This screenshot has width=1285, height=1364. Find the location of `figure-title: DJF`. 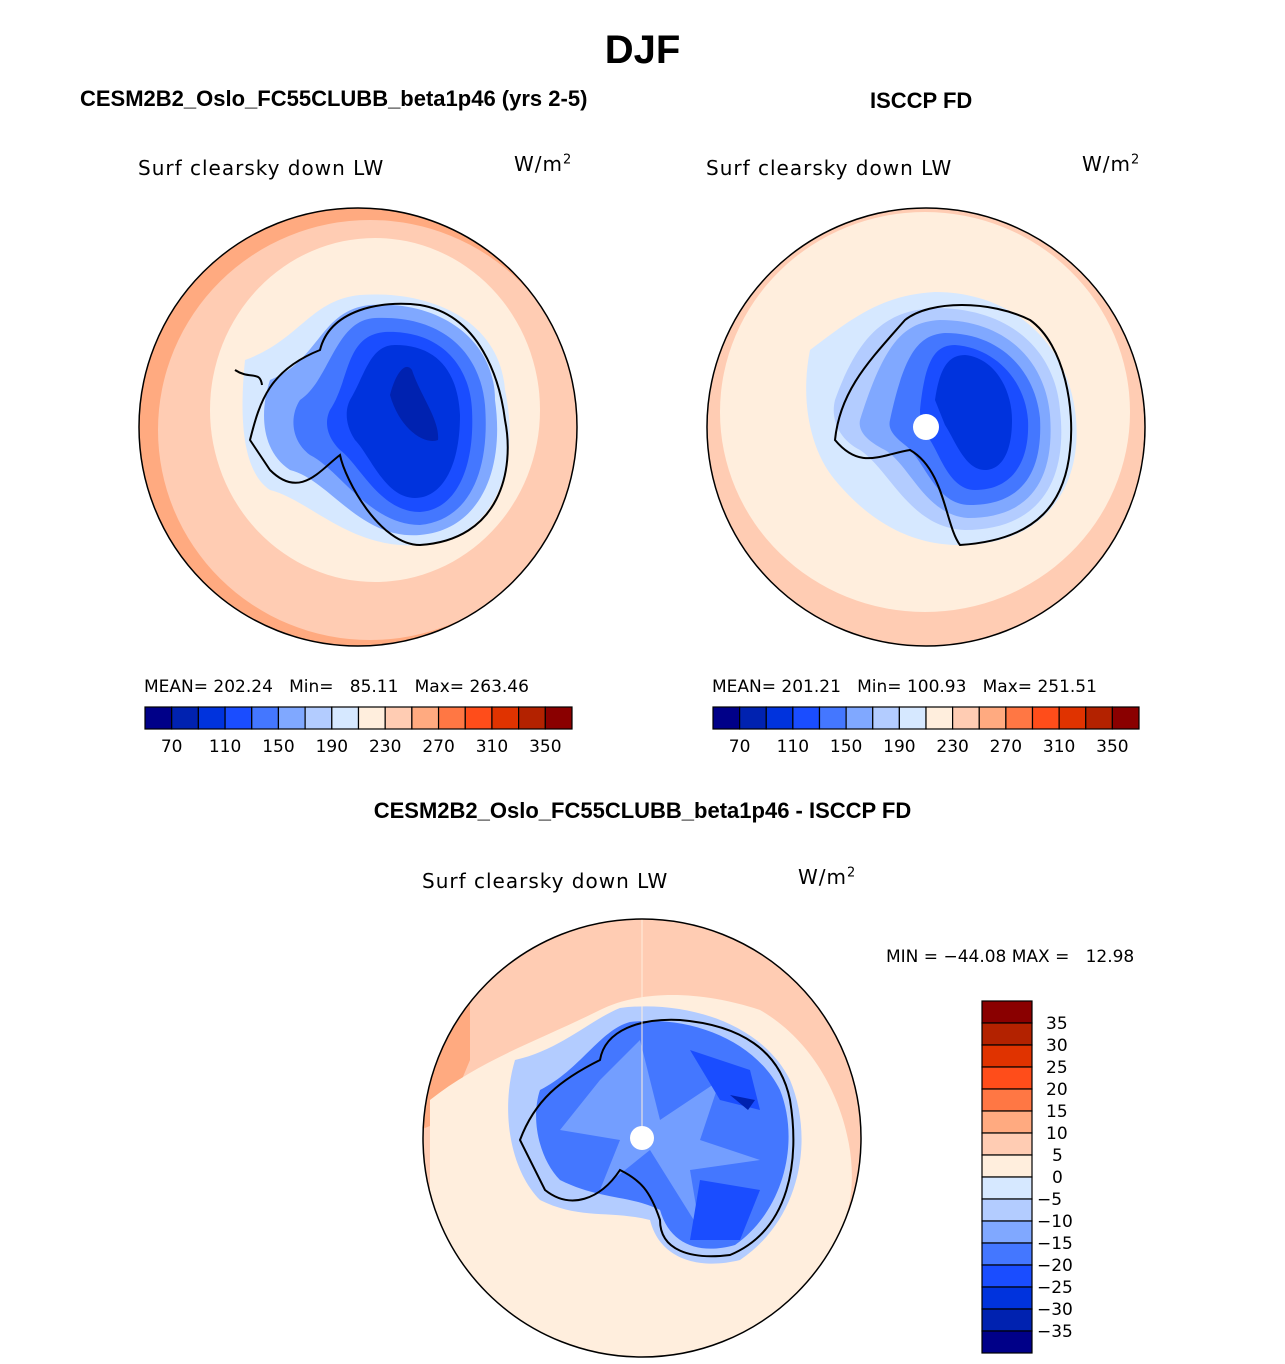

figure-title: DJF is located at coordinates (642, 50).